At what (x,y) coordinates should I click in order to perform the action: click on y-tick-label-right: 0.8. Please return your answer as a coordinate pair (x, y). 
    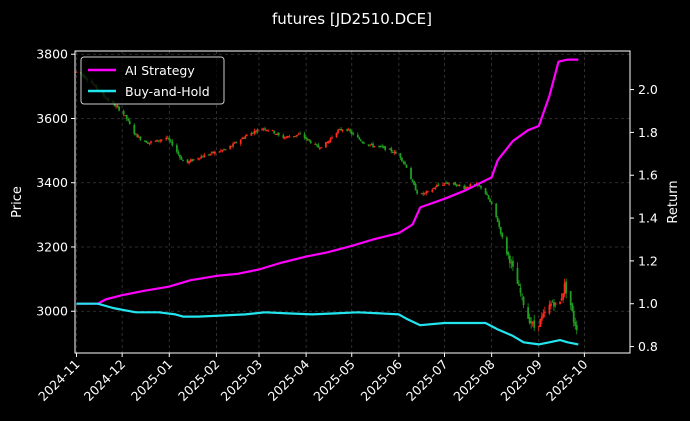
    Looking at the image, I should click on (648, 346).